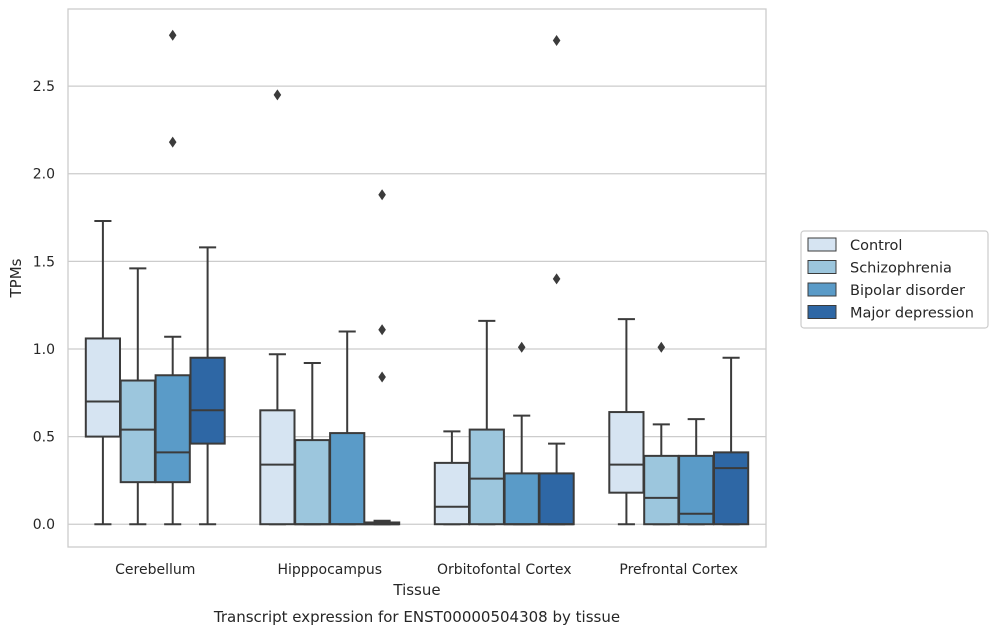  What do you see at coordinates (44, 438) in the screenshot?
I see `y-tick-label: 0.5` at bounding box center [44, 438].